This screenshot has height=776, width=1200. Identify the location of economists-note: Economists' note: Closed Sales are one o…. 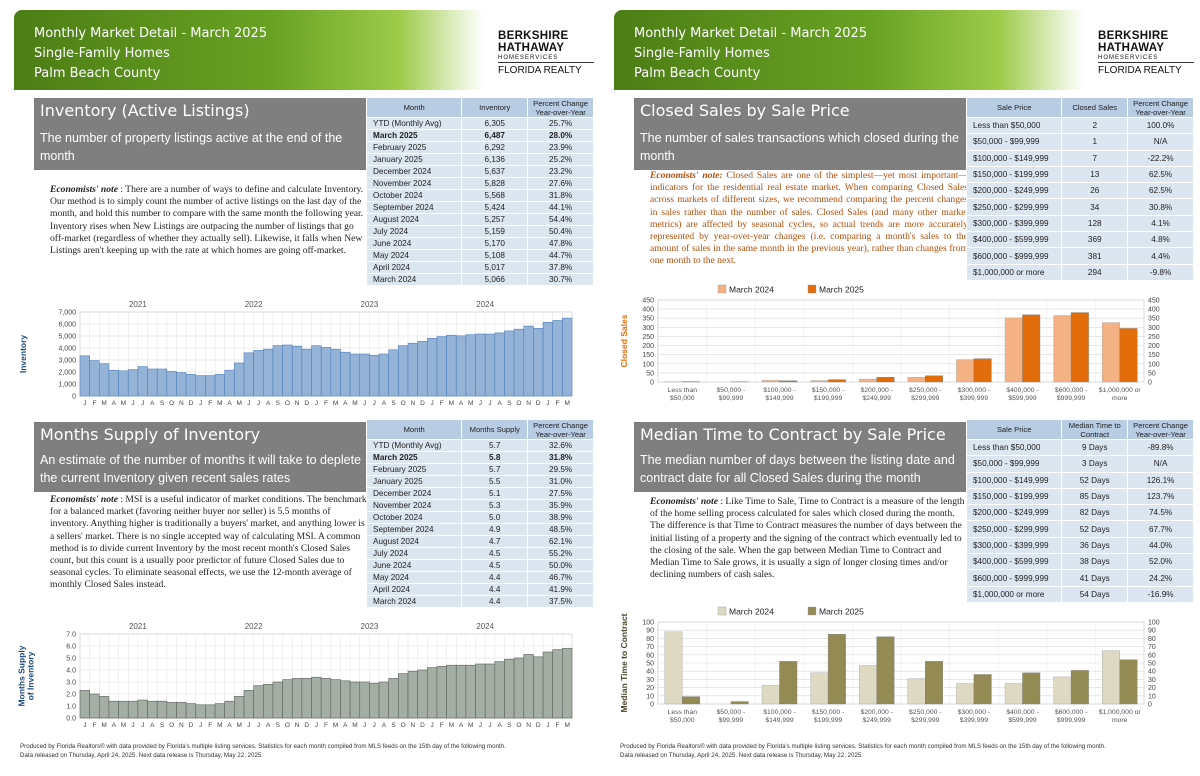
(809, 218).